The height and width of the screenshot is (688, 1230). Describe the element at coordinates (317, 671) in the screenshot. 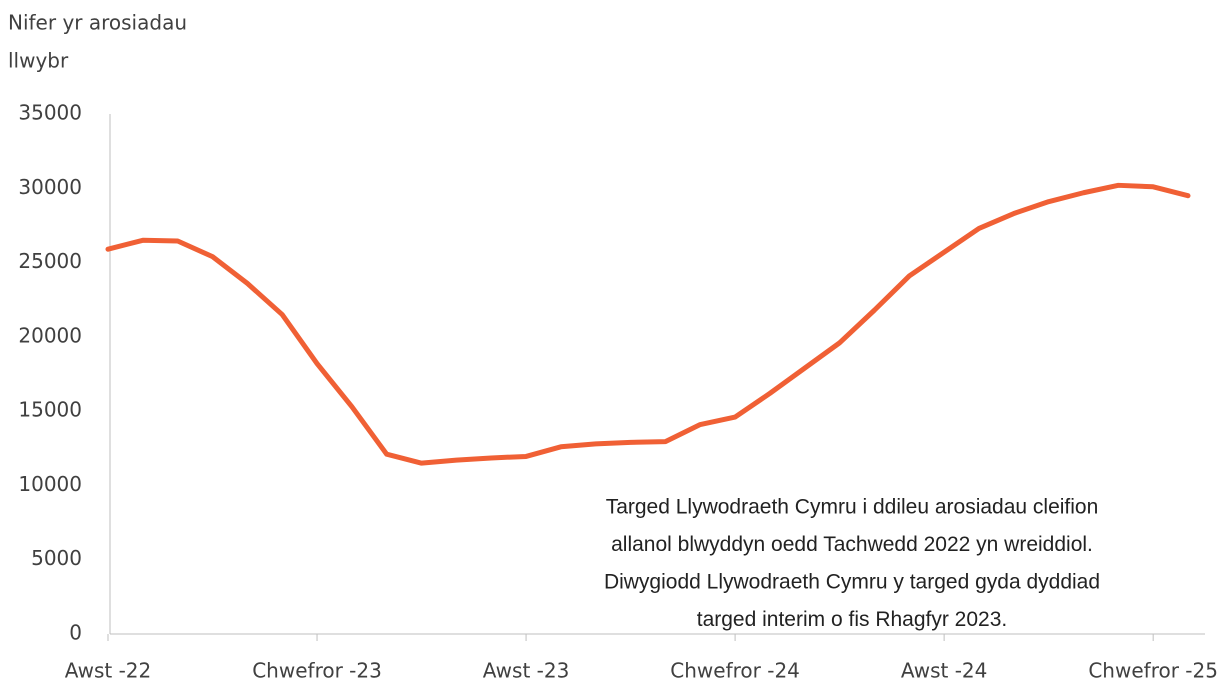

I see `x-tick-label: Chwefror -23` at that location.